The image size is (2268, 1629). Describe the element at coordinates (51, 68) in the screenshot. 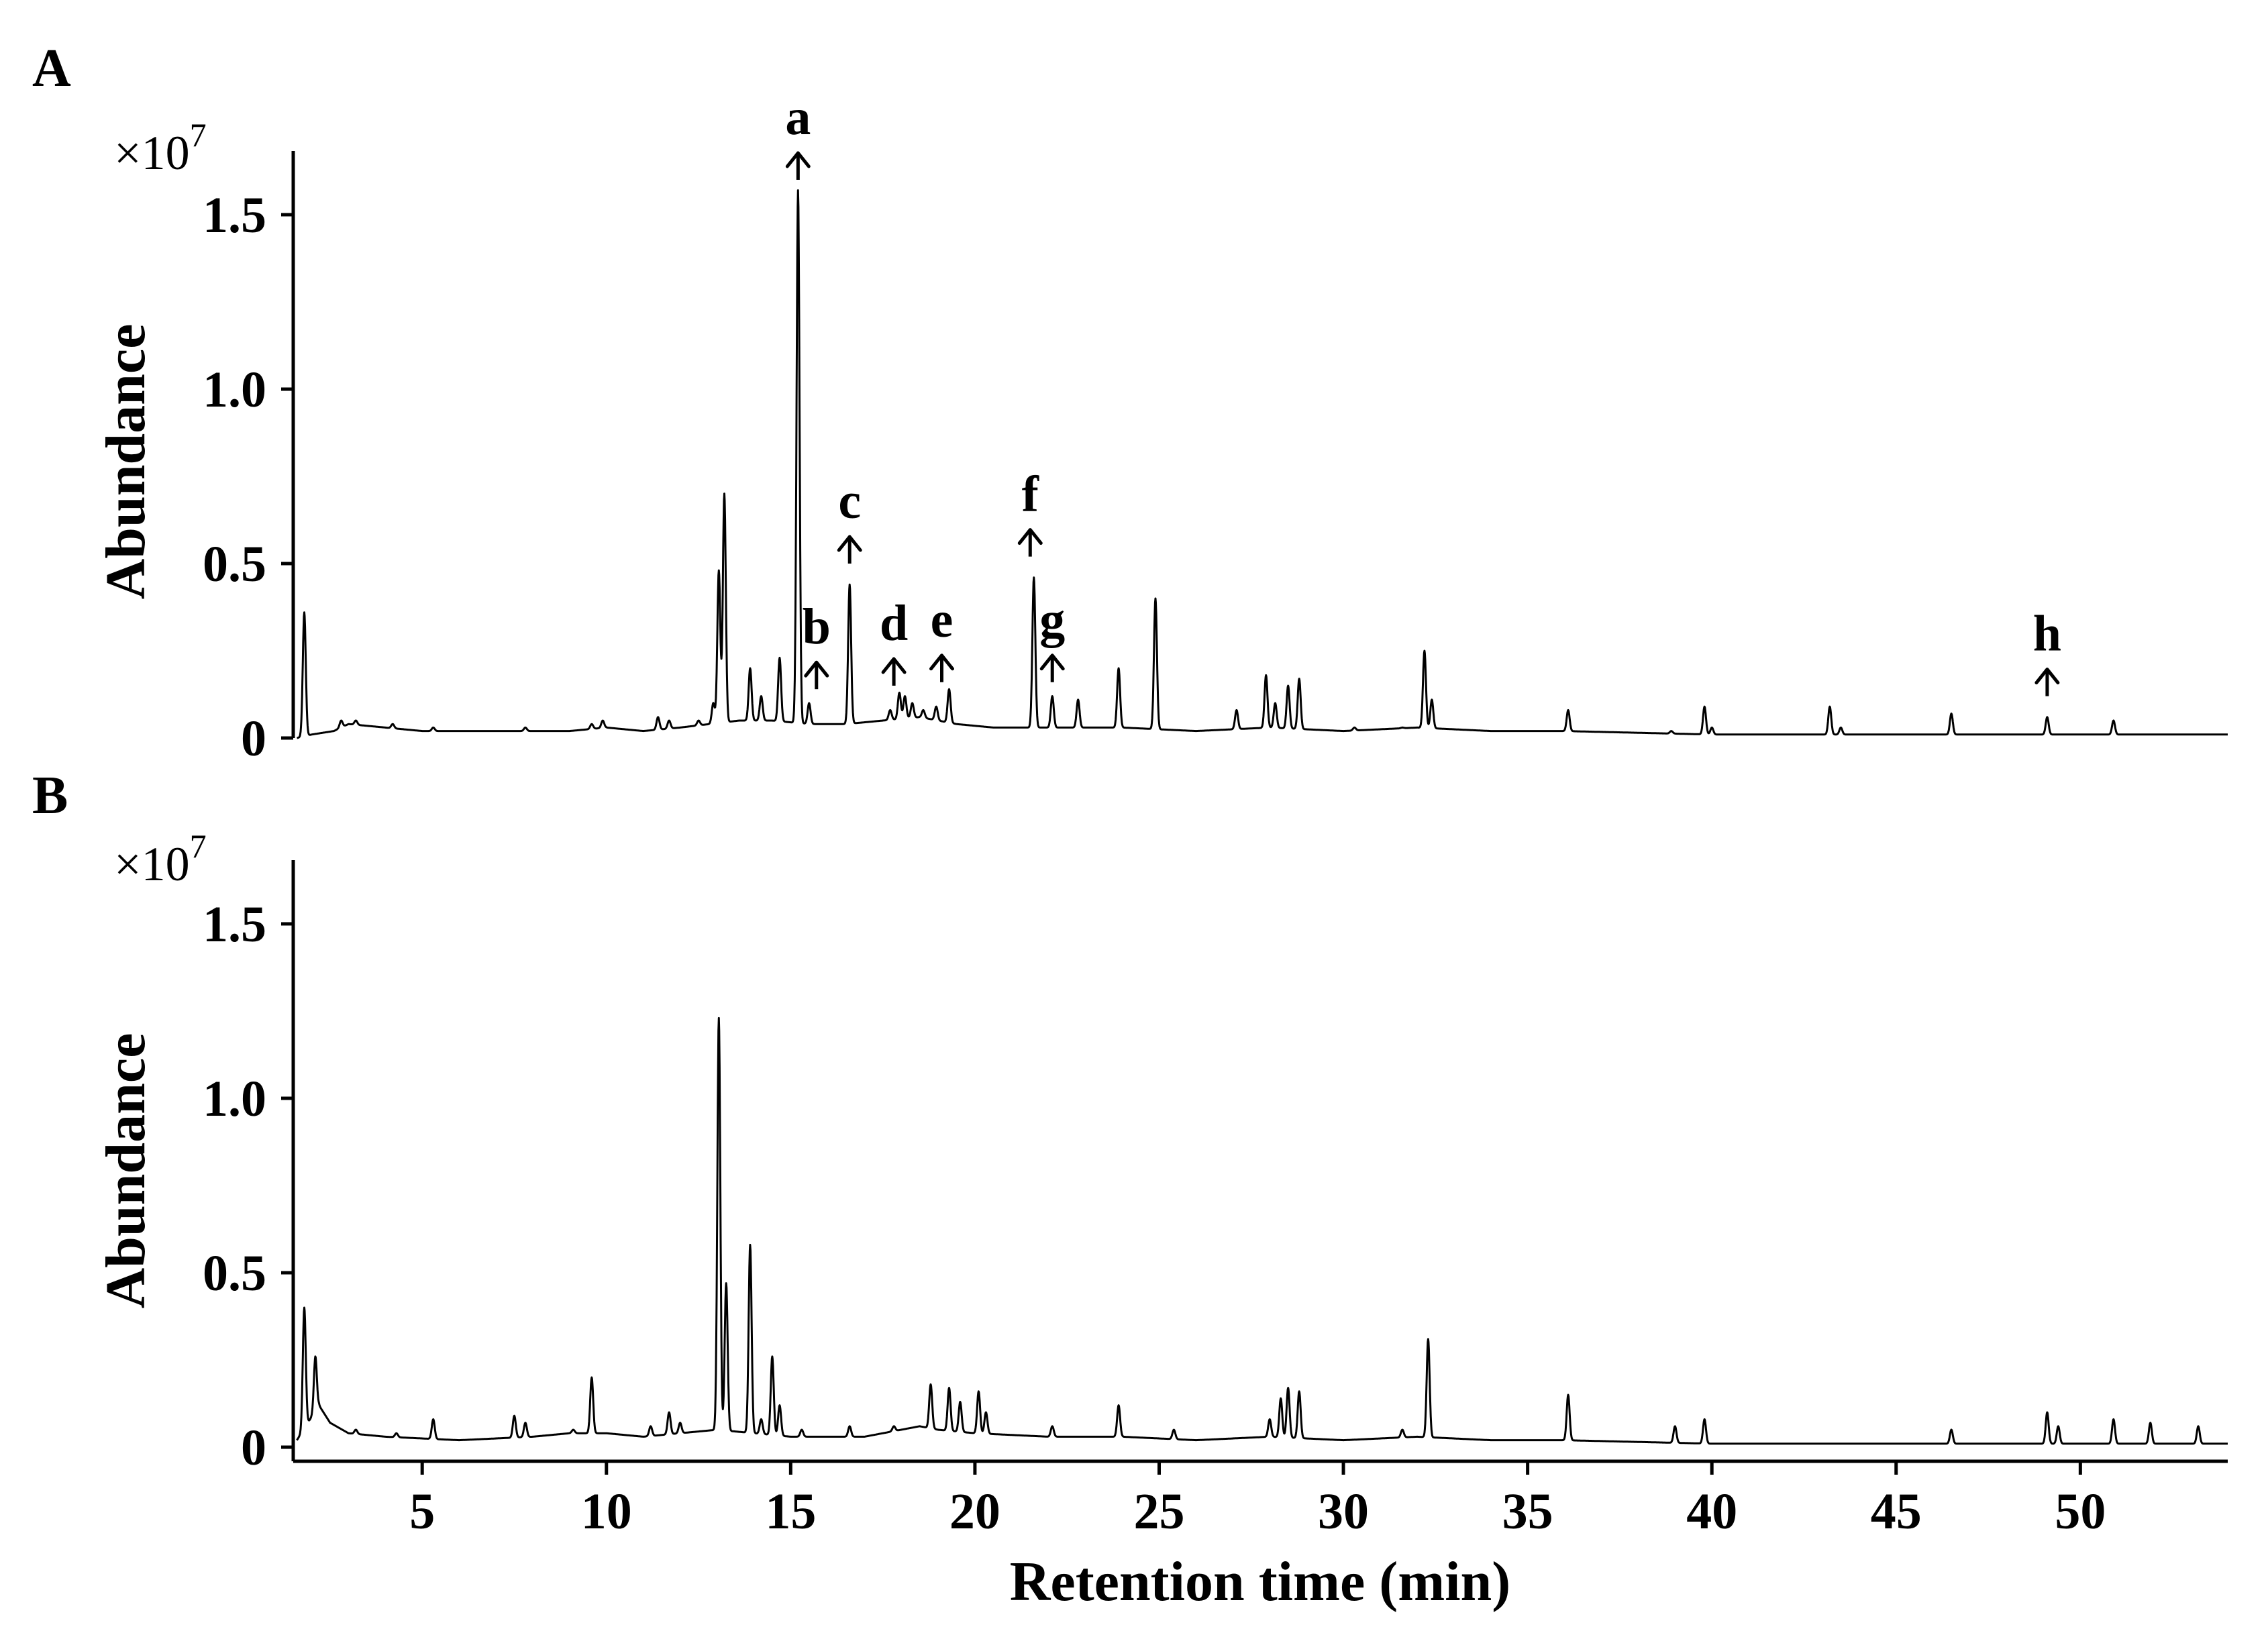

I see `panel-a-label: A` at that location.